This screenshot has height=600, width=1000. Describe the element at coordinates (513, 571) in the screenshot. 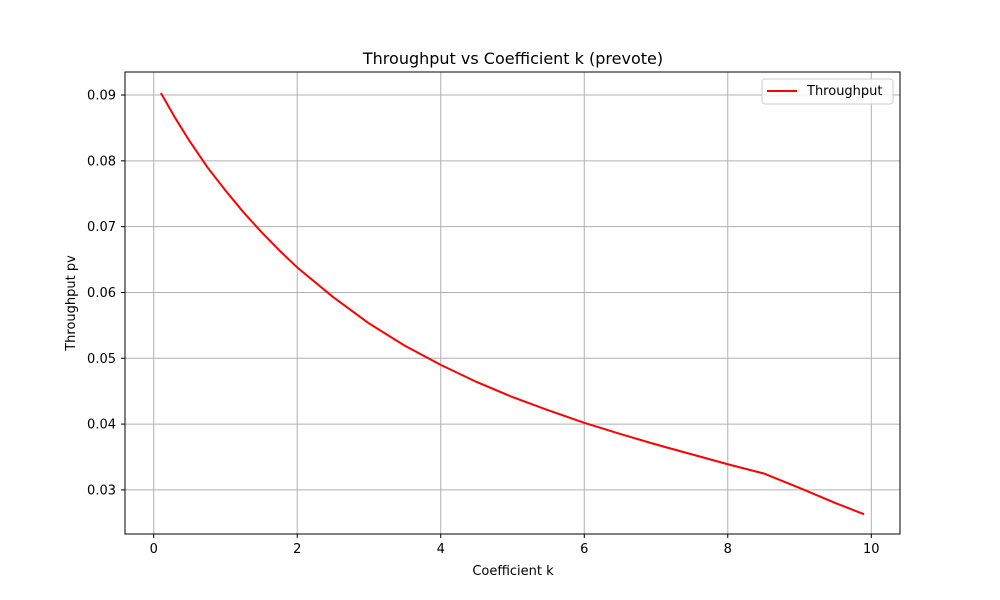

I see `x-axis-label: Coefficient k` at that location.